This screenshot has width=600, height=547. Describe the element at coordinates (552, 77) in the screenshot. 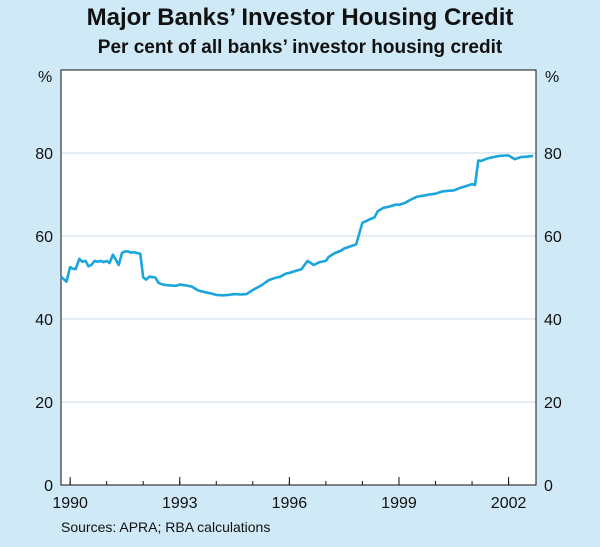

I see `y-axis-label-right: %` at that location.